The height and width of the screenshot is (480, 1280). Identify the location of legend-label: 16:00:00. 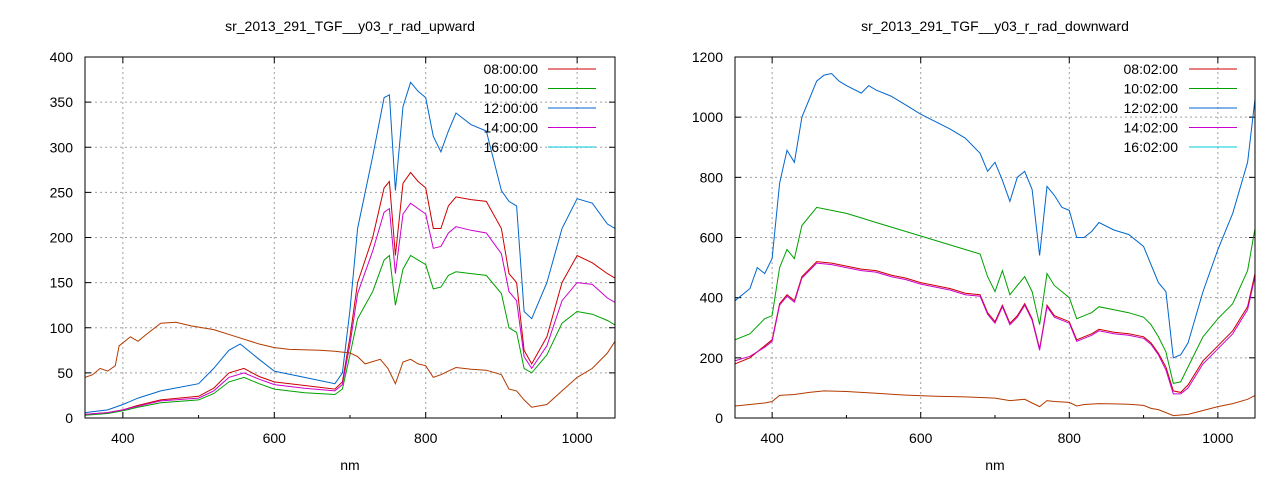
(511, 147).